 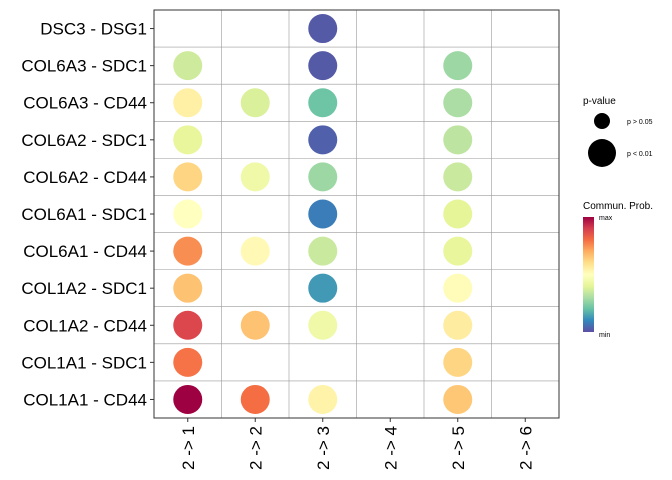 What do you see at coordinates (255, 448) in the screenshot?
I see `x-tick-label: 2 -> 2` at bounding box center [255, 448].